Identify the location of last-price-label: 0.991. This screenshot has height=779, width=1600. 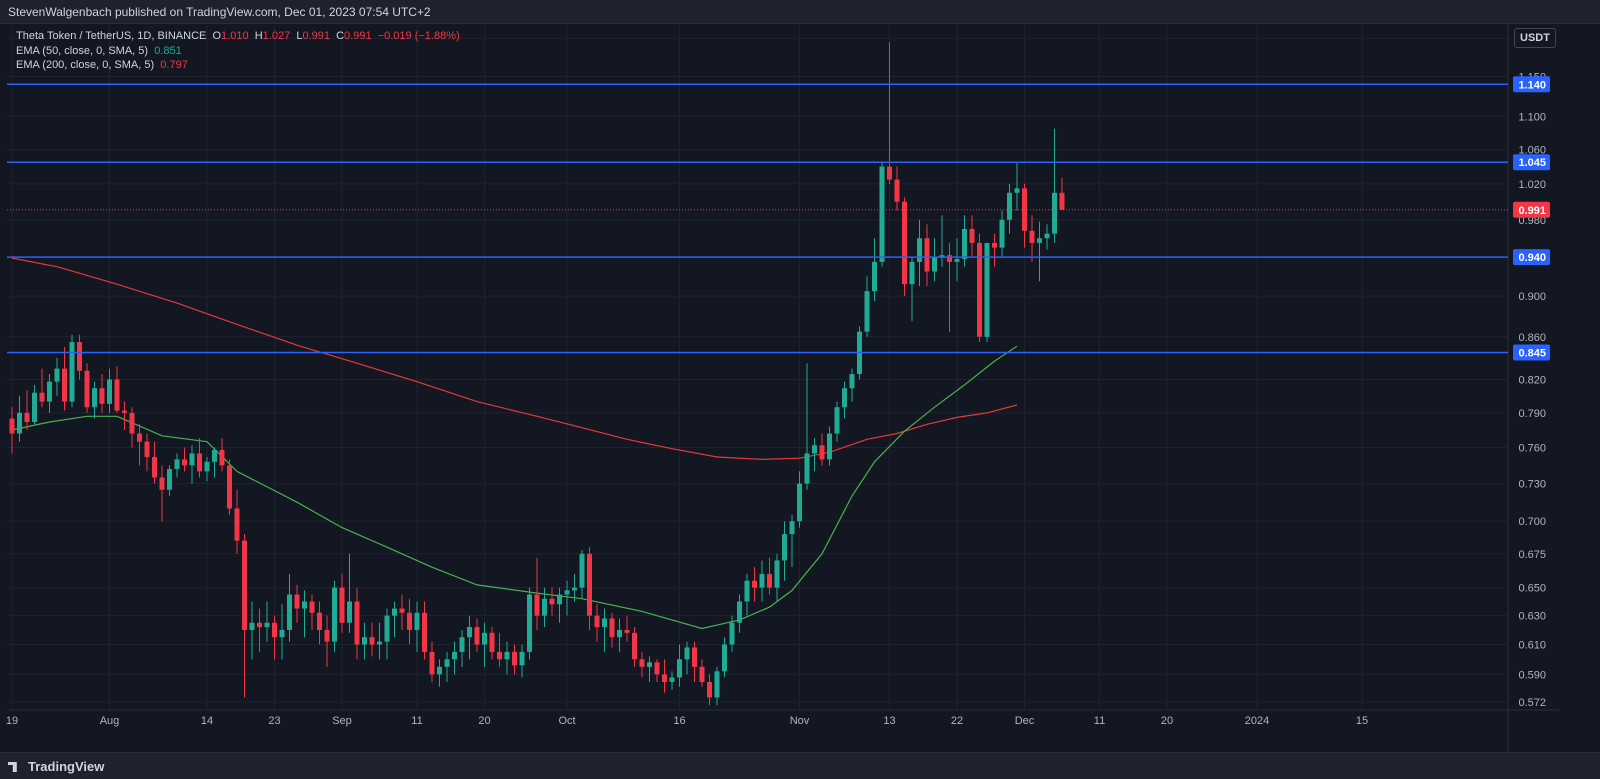
(1532, 211).